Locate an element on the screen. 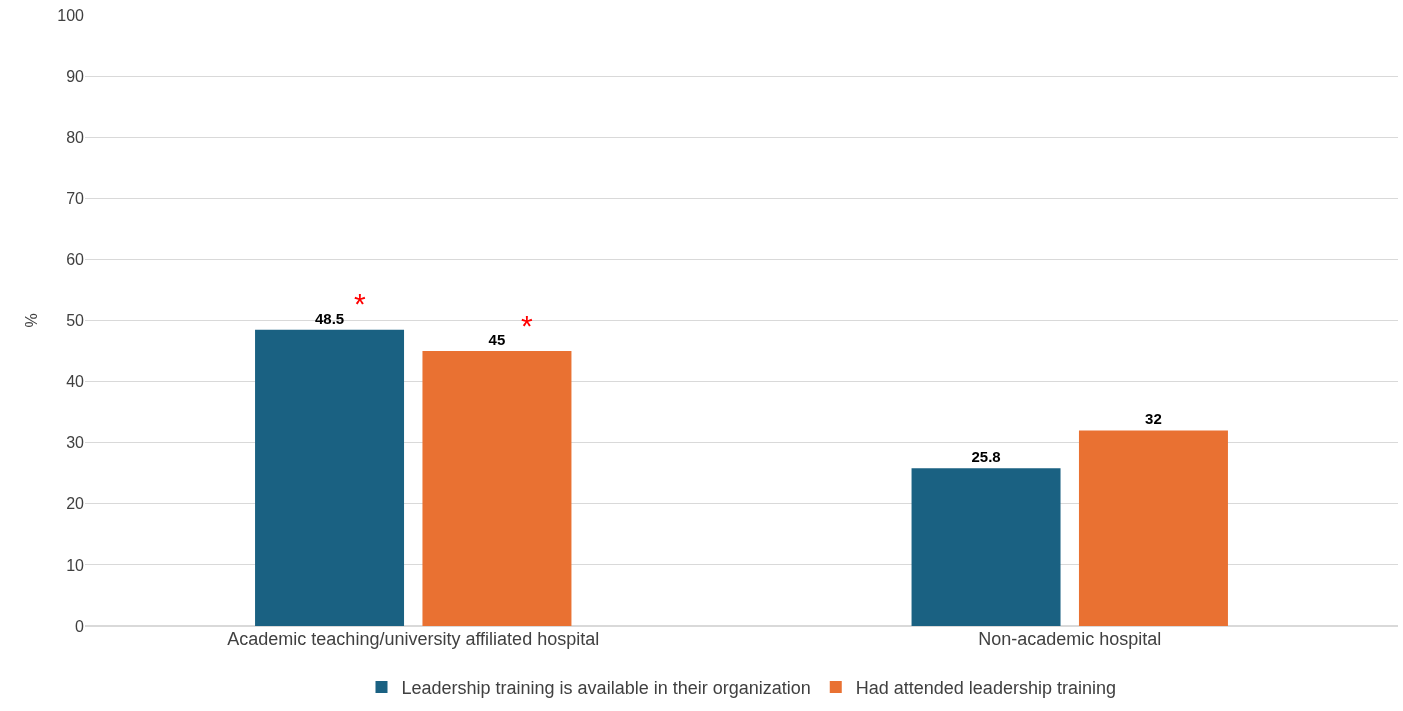 The image size is (1403, 711). data-label: 25.8 is located at coordinates (986, 457).